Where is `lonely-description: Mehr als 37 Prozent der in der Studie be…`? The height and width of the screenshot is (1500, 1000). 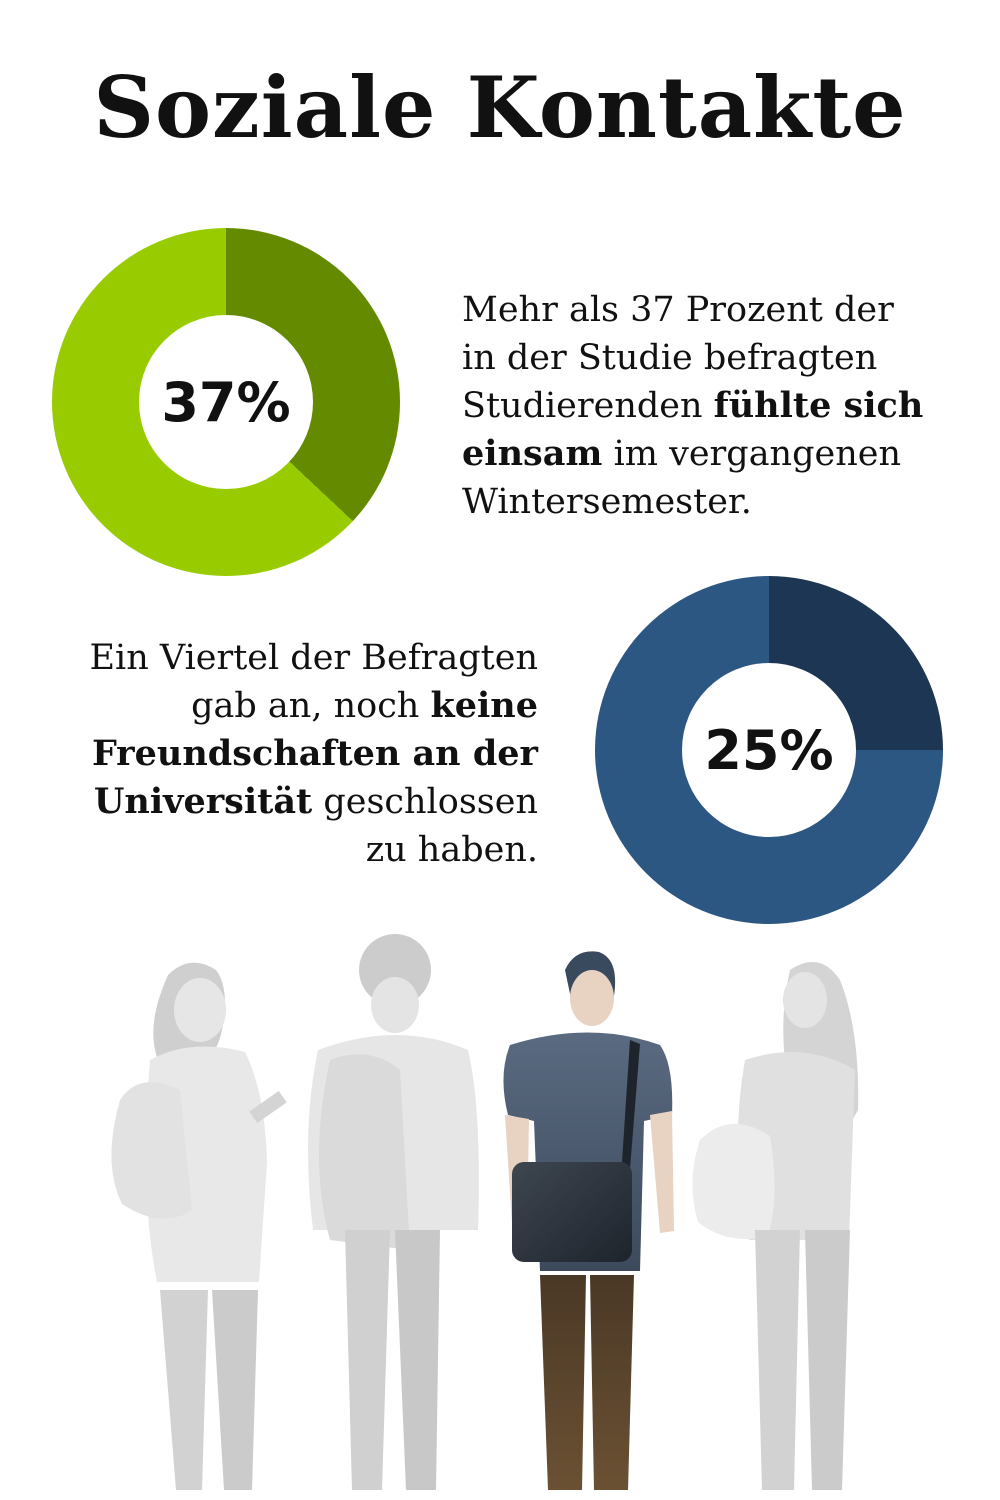 lonely-description: Mehr als 37 Prozent der in der Studie be… is located at coordinates (697, 406).